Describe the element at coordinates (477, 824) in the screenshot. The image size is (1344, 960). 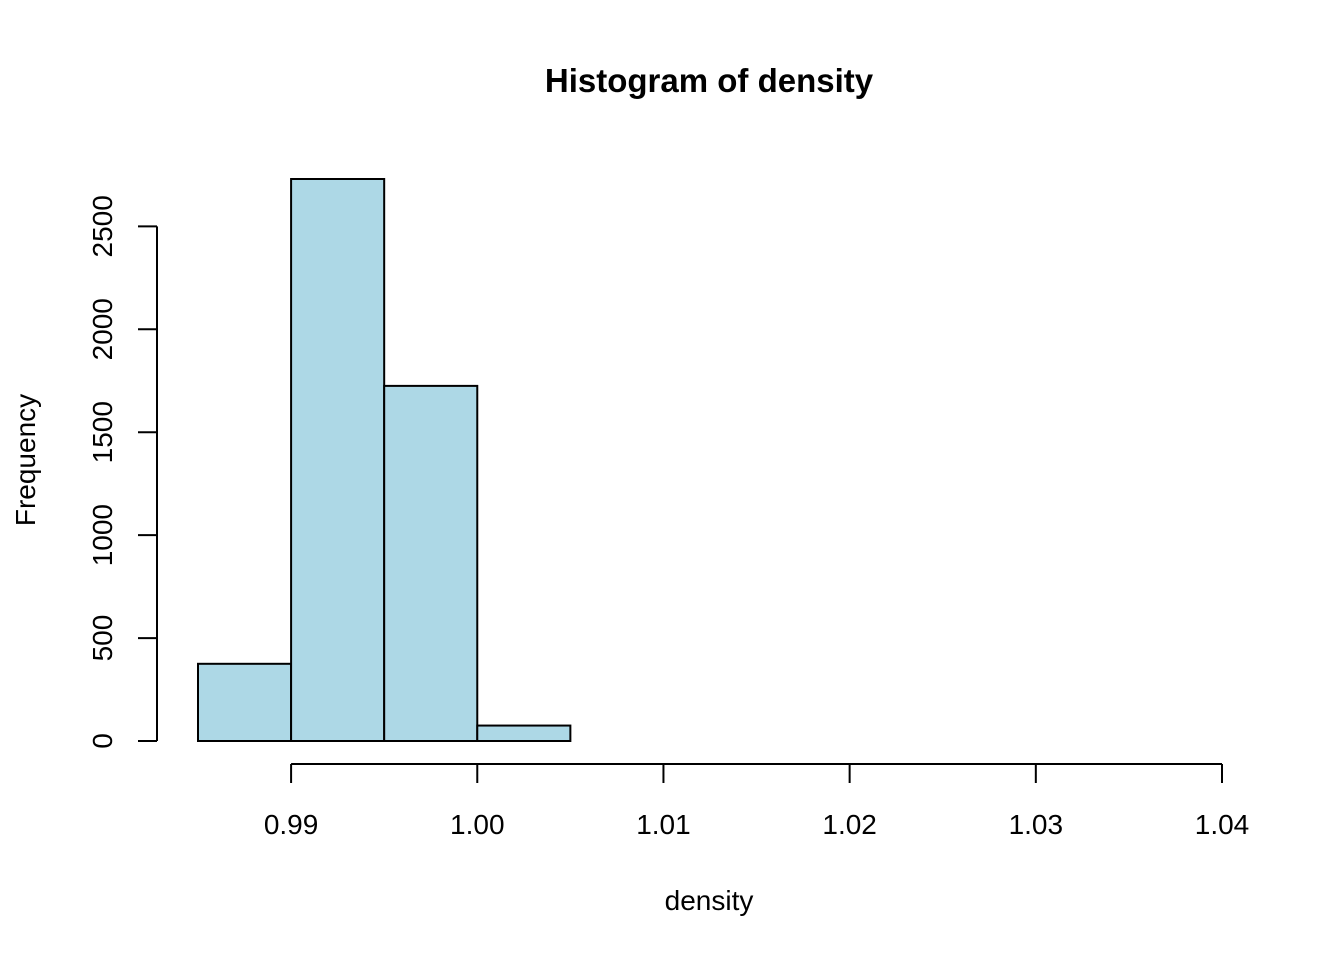
I see `x-tick-label: 1.00` at that location.